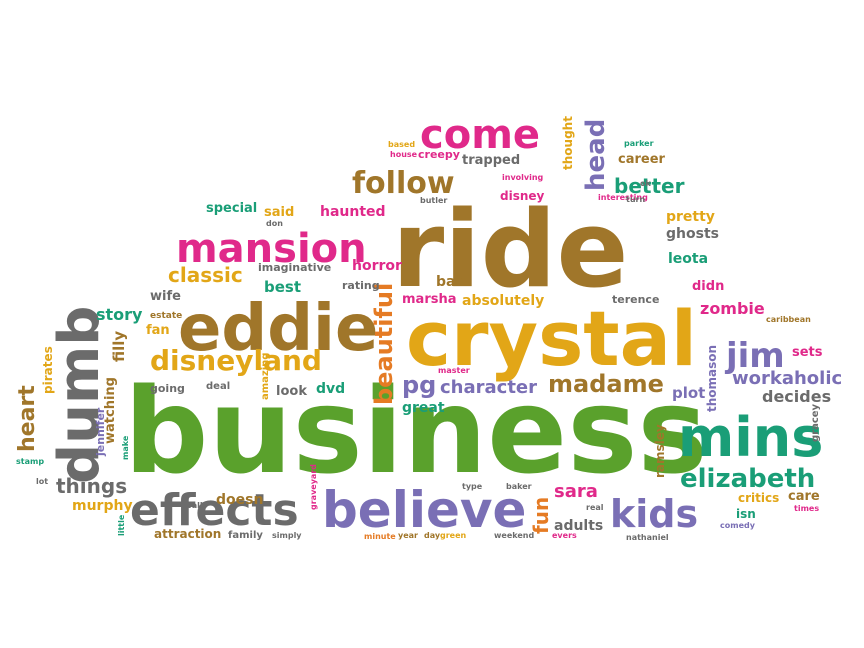  What do you see at coordinates (353, 212) in the screenshot?
I see `cloud-word: haunted` at bounding box center [353, 212].